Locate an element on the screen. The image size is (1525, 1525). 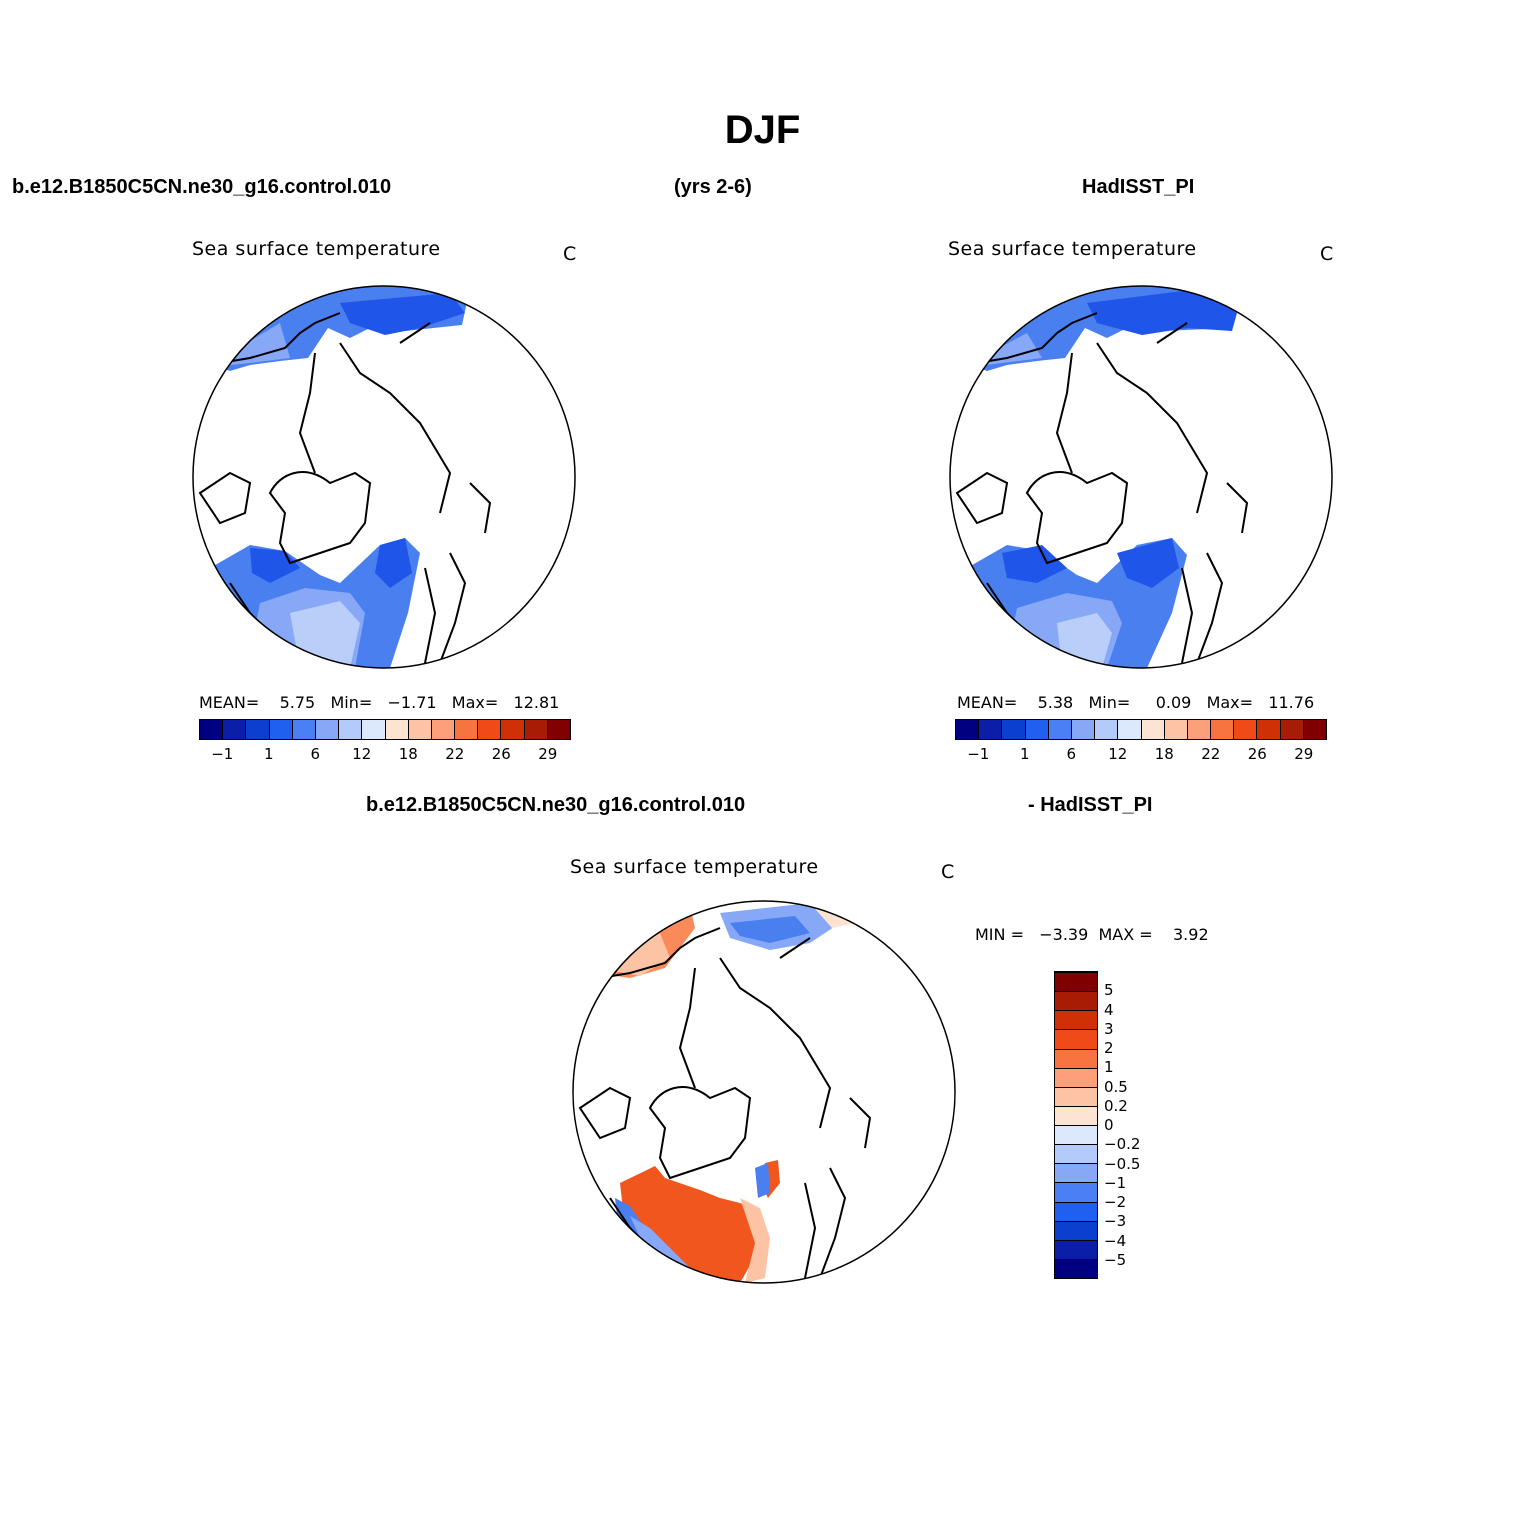
panel1-colorbar-labels: −1 1 6 12 18 22 26 29 is located at coordinates (385, 755).